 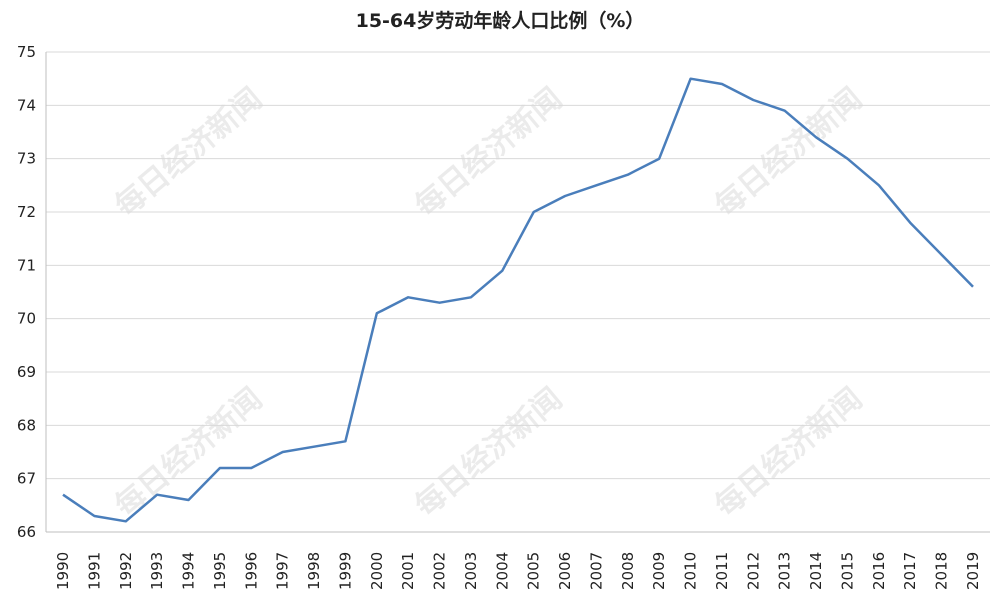 What do you see at coordinates (973, 571) in the screenshot?
I see `x-tick-label: 2019` at bounding box center [973, 571].